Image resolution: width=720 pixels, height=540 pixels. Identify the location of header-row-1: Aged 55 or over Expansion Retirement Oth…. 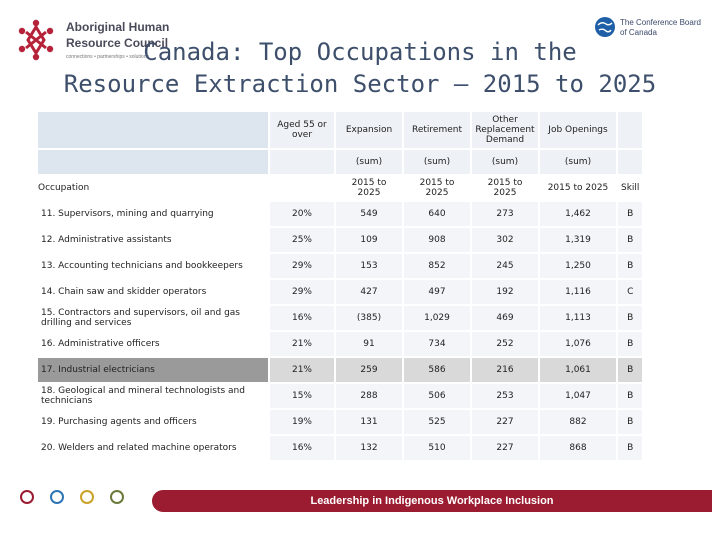
(340, 130).